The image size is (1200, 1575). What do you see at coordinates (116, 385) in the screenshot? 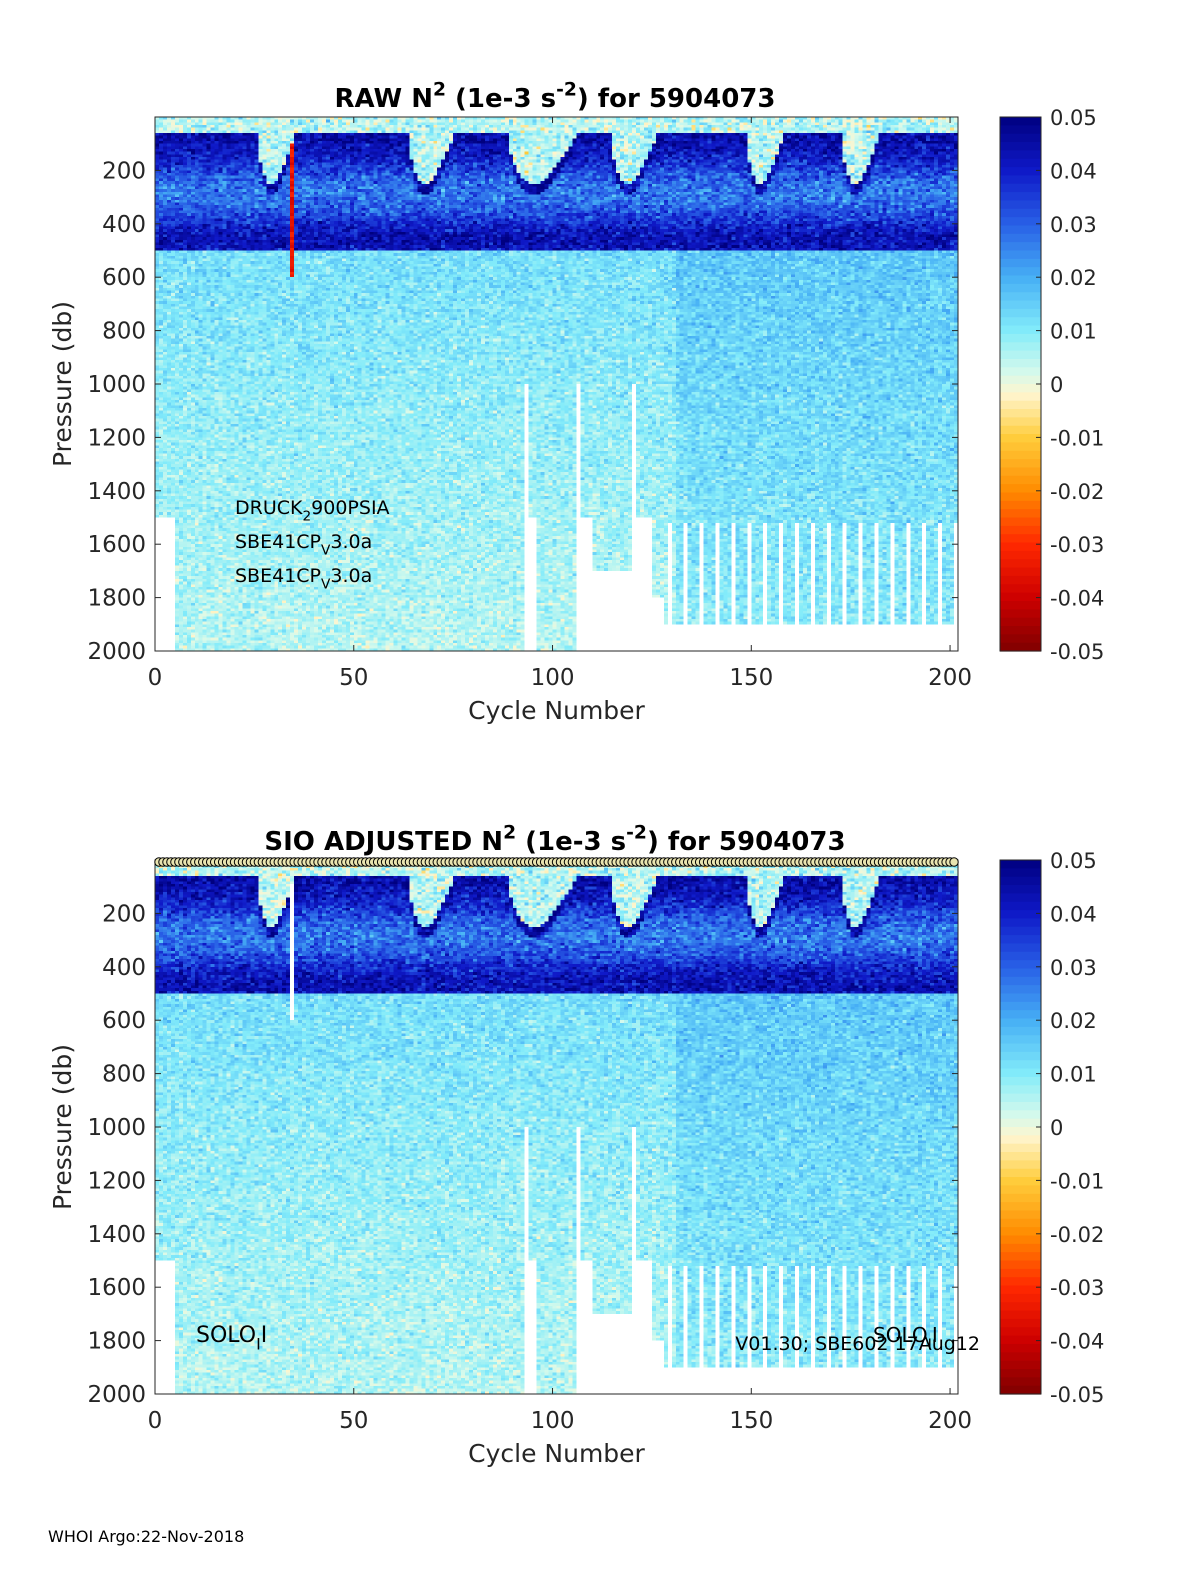
I see `y-tick-label: 1000` at bounding box center [116, 385].